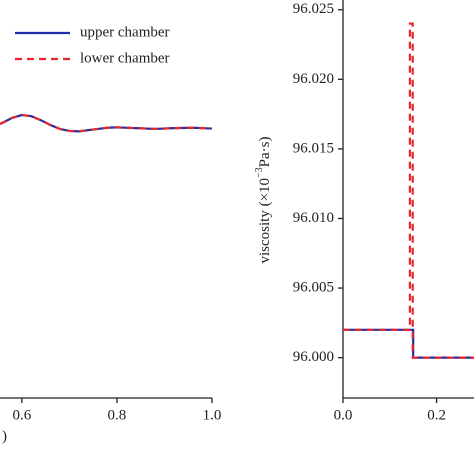 This screenshot has width=474, height=474. Describe the element at coordinates (313, 79) in the screenshot. I see `y-tick-label: 96.020` at that location.